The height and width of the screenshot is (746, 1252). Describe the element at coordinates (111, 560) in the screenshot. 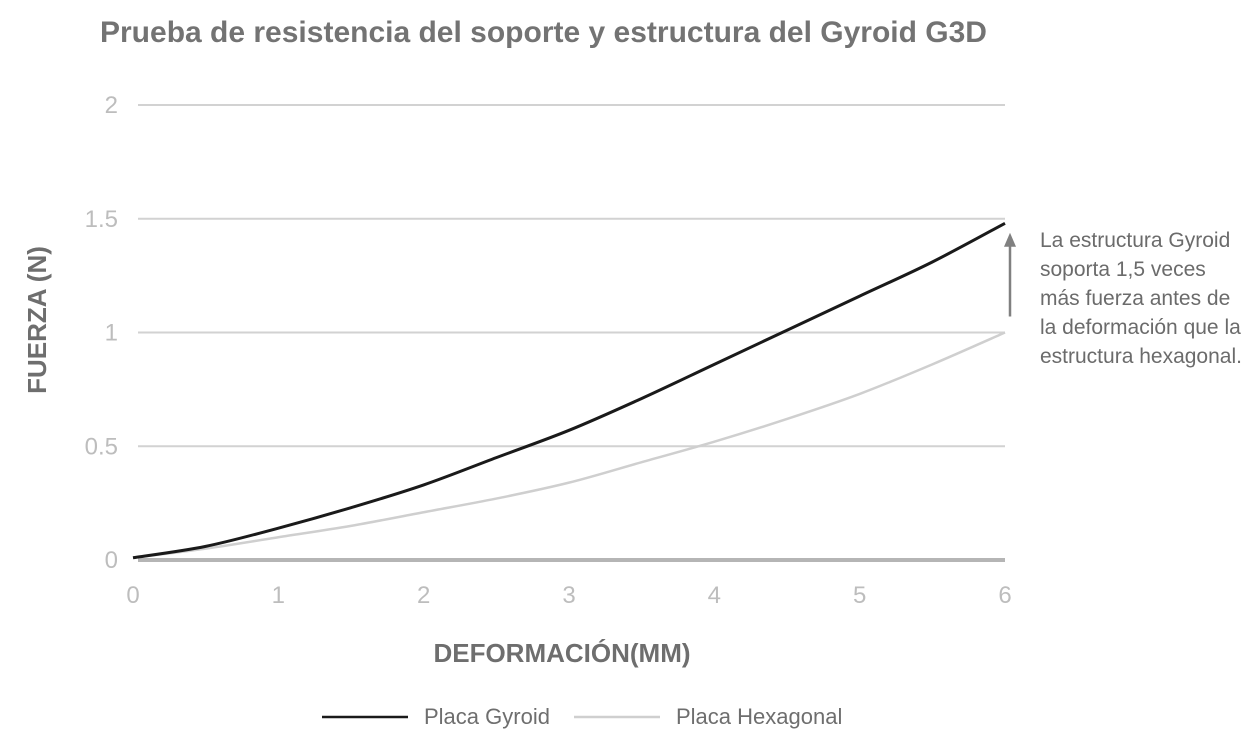

I see `y-tick-label: 0` at that location.